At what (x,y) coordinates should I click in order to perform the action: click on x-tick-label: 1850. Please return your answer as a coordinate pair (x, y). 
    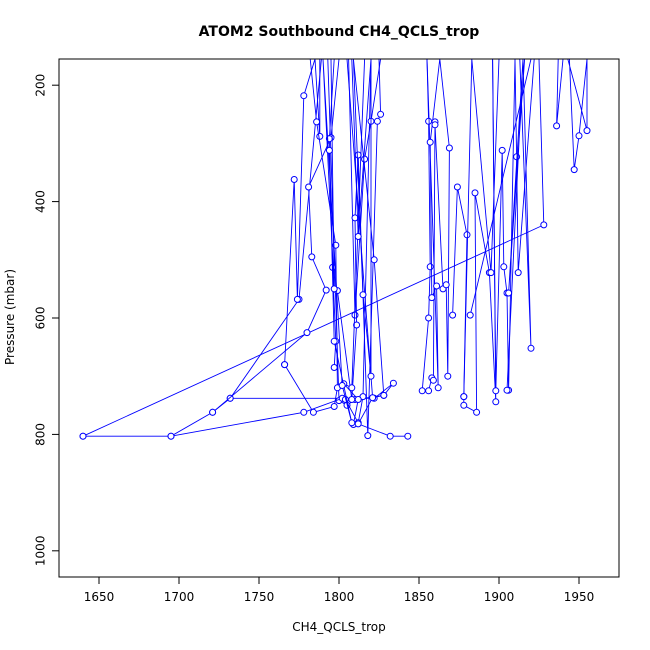
    Looking at the image, I should click on (419, 597).